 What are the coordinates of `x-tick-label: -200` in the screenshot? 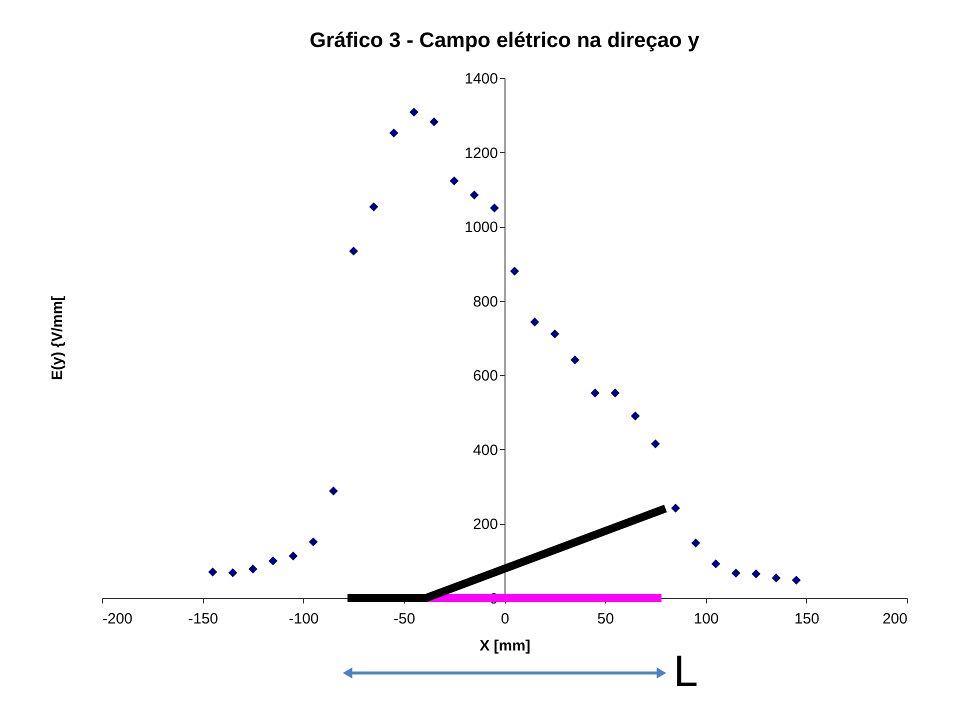 It's located at (117, 619).